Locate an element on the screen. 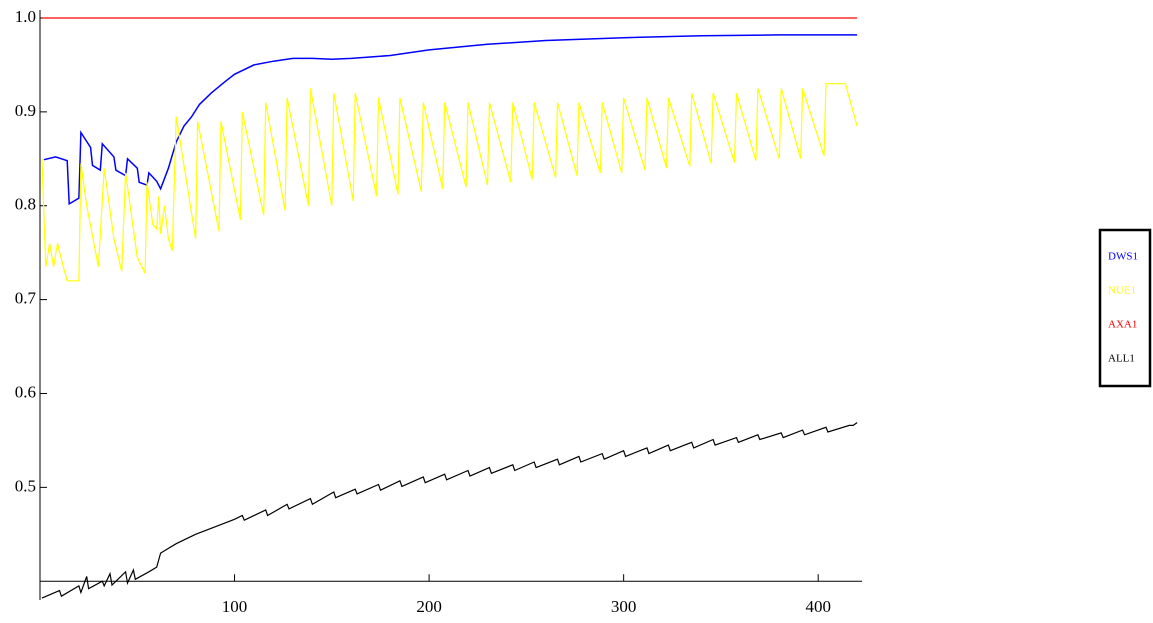 Image resolution: width=1153 pixels, height=623 pixels. legend-box is located at coordinates (1125, 308).